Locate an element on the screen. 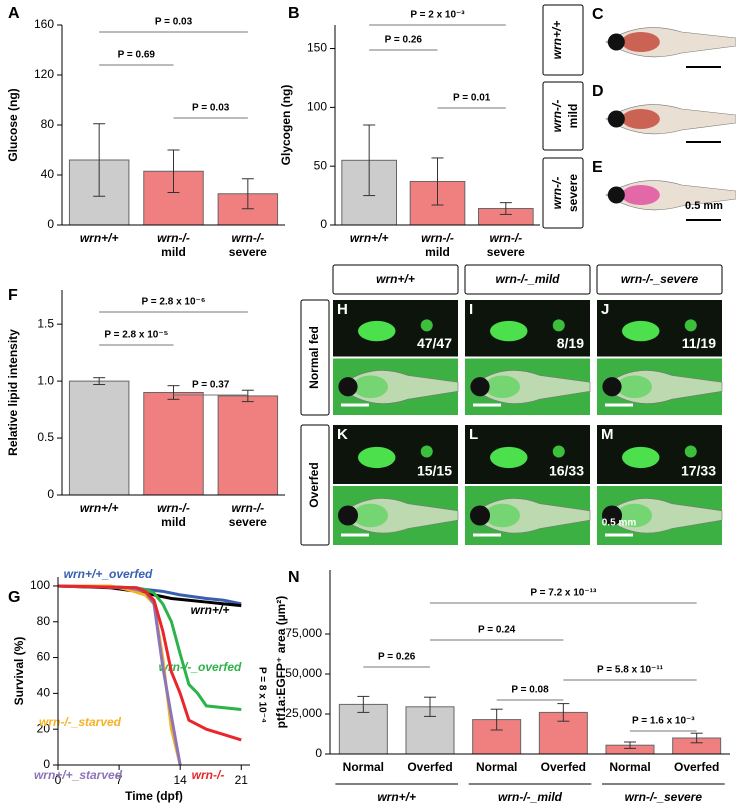 This screenshot has width=736, height=806. y-axis-label: Glycogen (ng) is located at coordinates (286, 125).